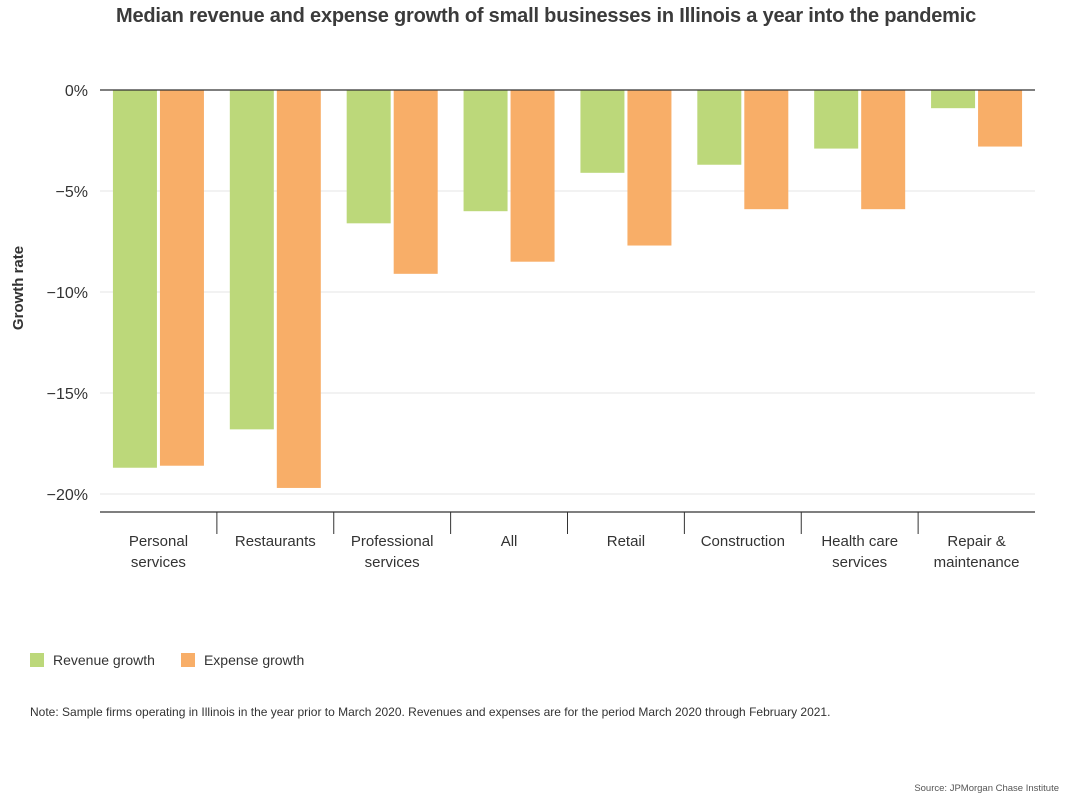  Describe the element at coordinates (67, 293) in the screenshot. I see `y-tick-label: −10%` at that location.